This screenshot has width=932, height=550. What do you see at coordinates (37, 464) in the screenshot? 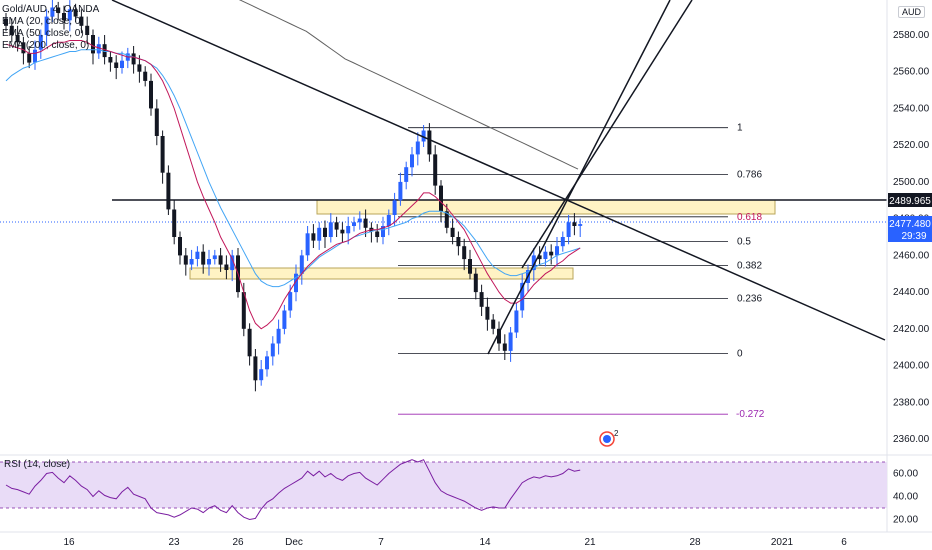
I see `rsi-legend: RSI (14, close)` at bounding box center [37, 464].